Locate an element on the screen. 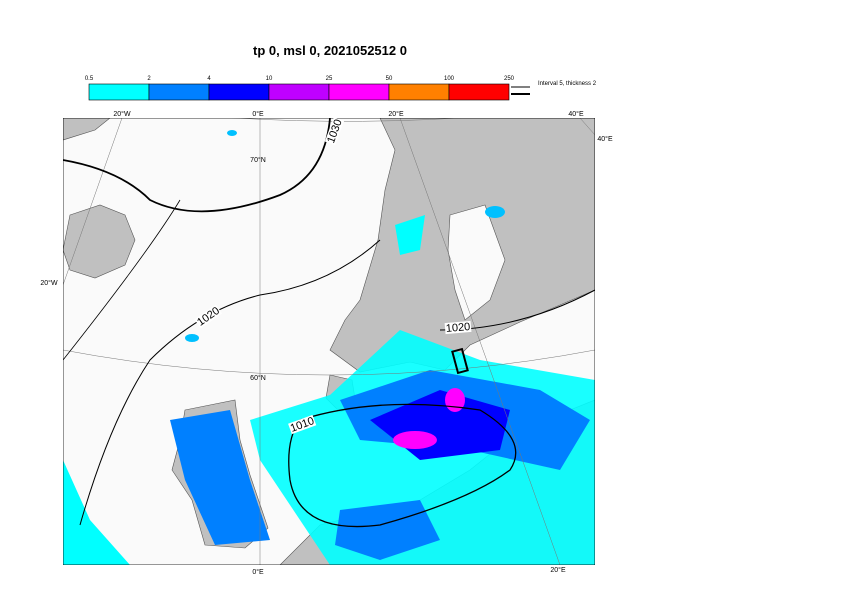 This screenshot has height=596, width=842. colorbar-label: 50 is located at coordinates (389, 79).